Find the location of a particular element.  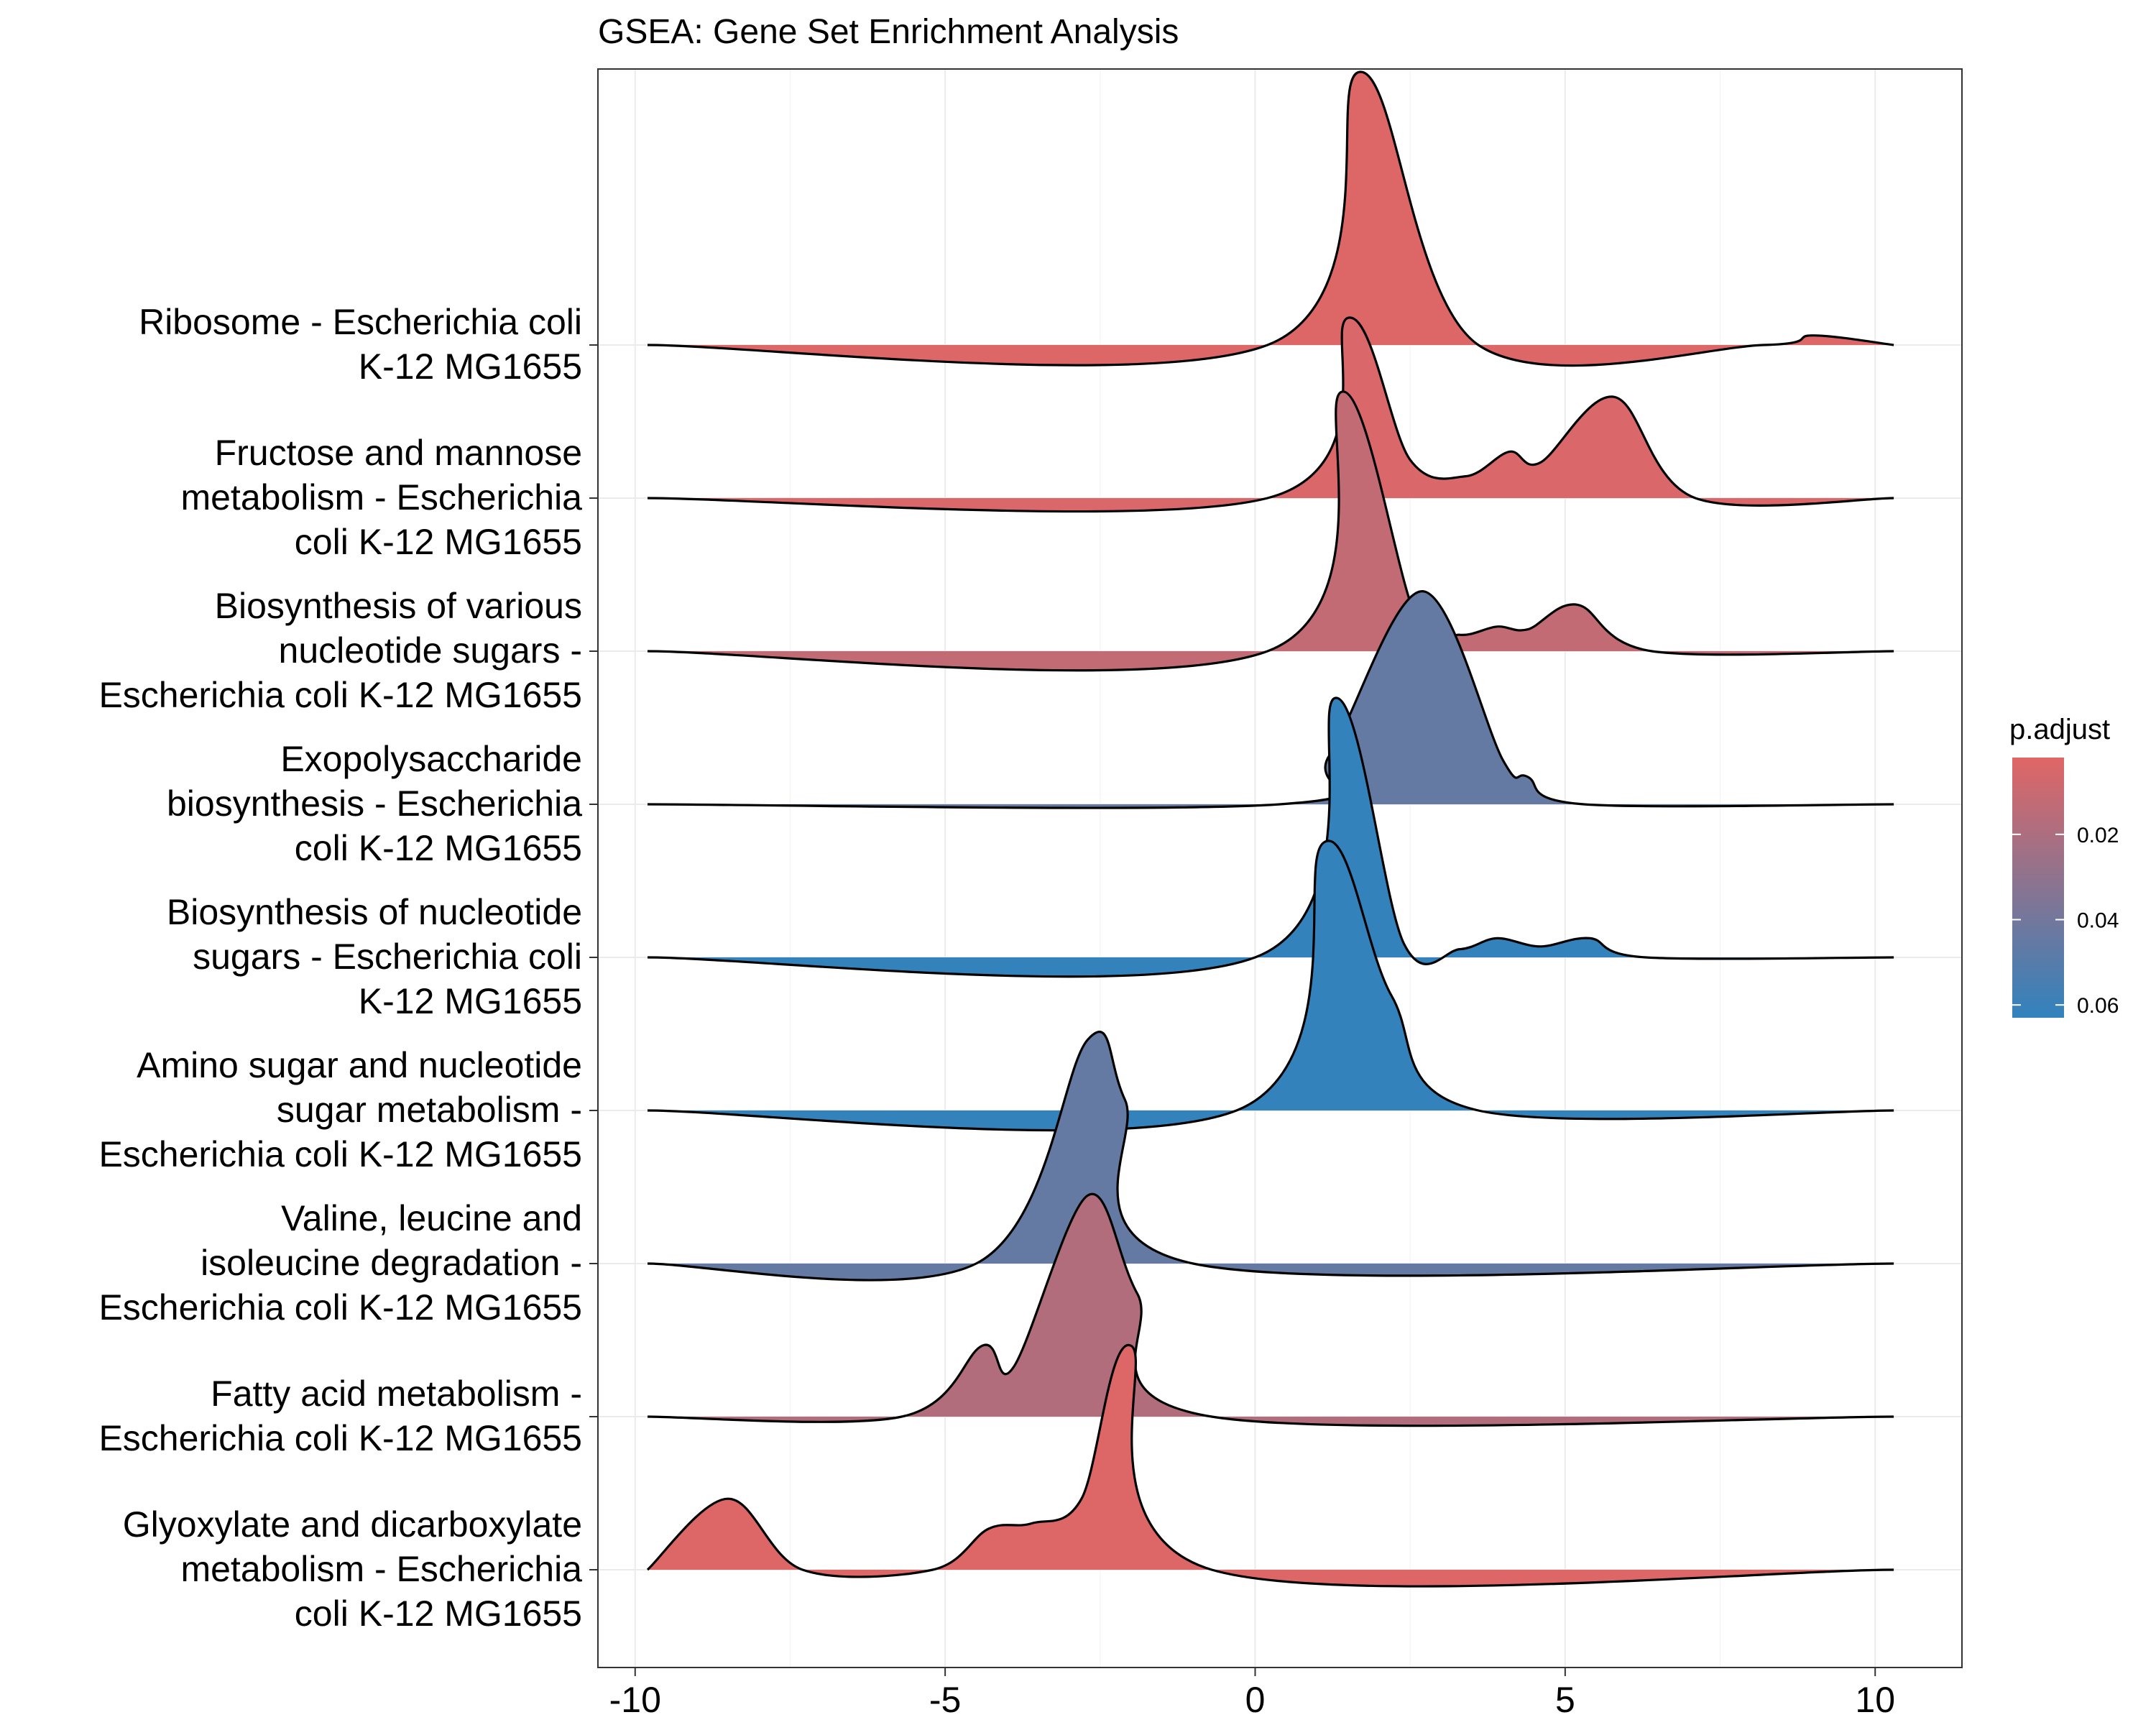

legend-ticks: 0.02 0.04 0.06 is located at coordinates (2065, 921).